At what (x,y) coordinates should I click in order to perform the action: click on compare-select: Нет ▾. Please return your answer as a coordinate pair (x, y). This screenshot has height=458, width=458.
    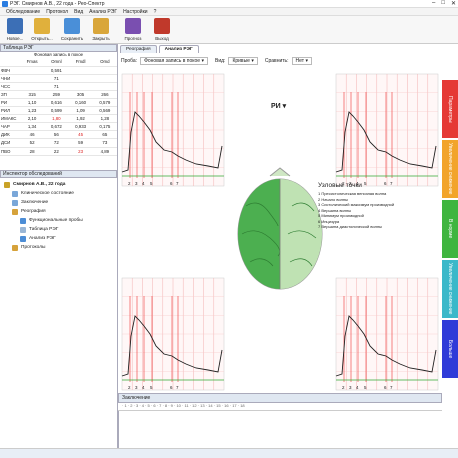
    Looking at the image, I should click on (301, 61).